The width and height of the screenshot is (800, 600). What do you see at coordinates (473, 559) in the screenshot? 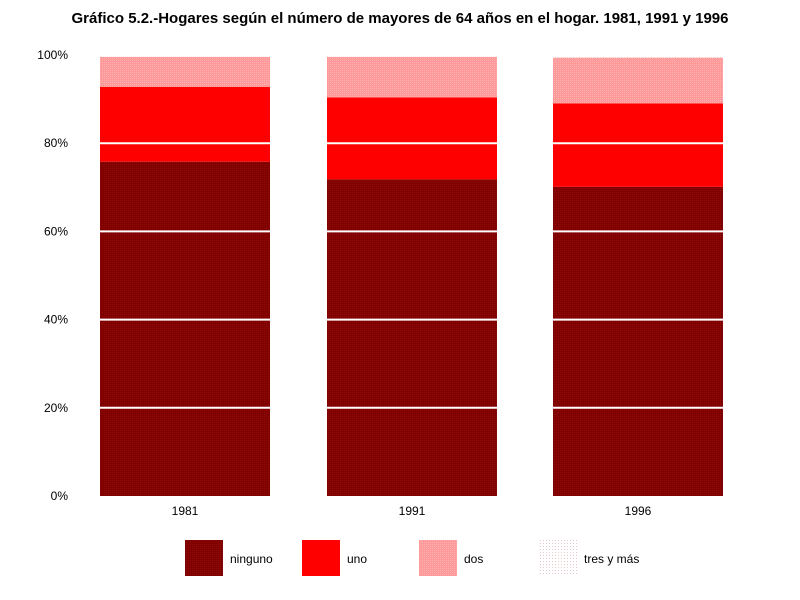
I see `legend-label: dos` at bounding box center [473, 559].